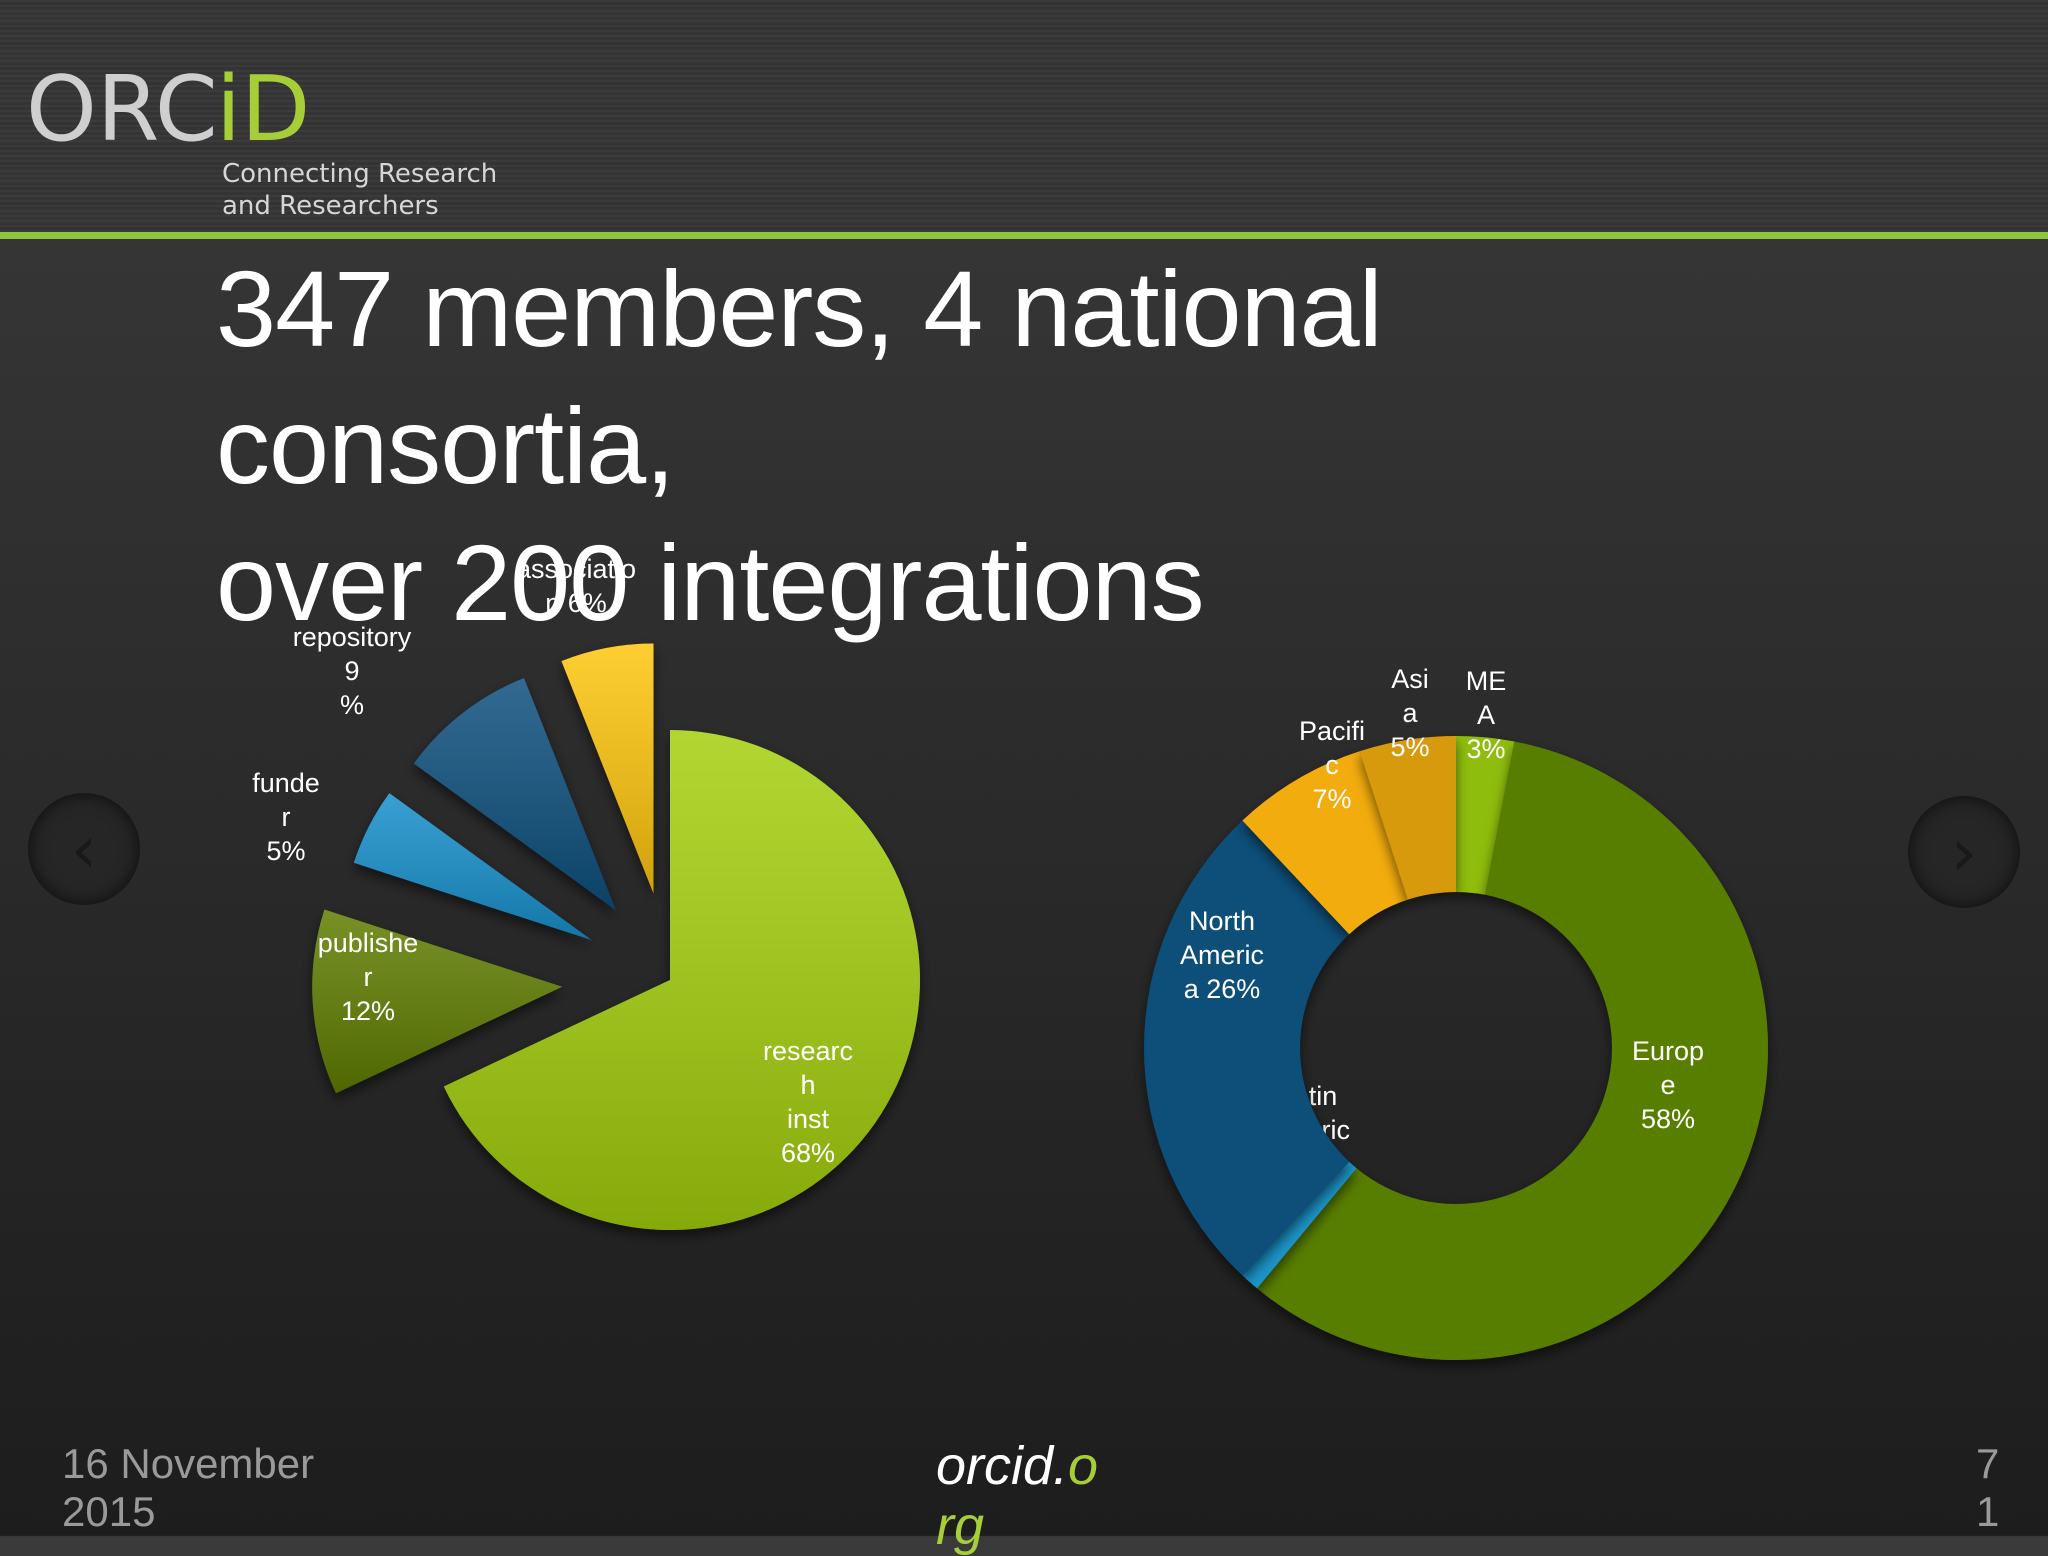 This screenshot has height=1556, width=2048. Describe the element at coordinates (368, 977) in the screenshot. I see `slice-label-1: publishe r 12%` at that location.